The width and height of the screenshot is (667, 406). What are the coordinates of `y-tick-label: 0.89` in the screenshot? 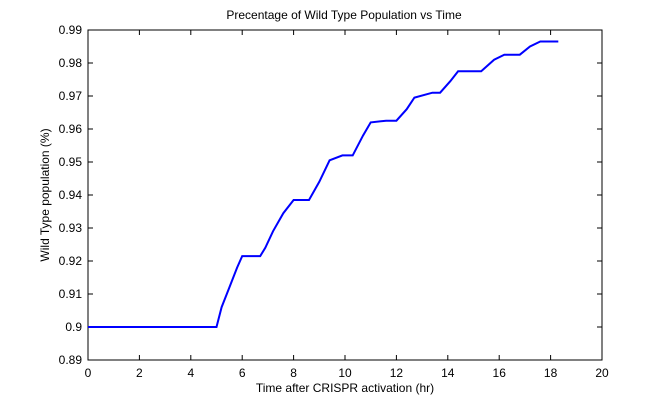 It's located at (71, 360).